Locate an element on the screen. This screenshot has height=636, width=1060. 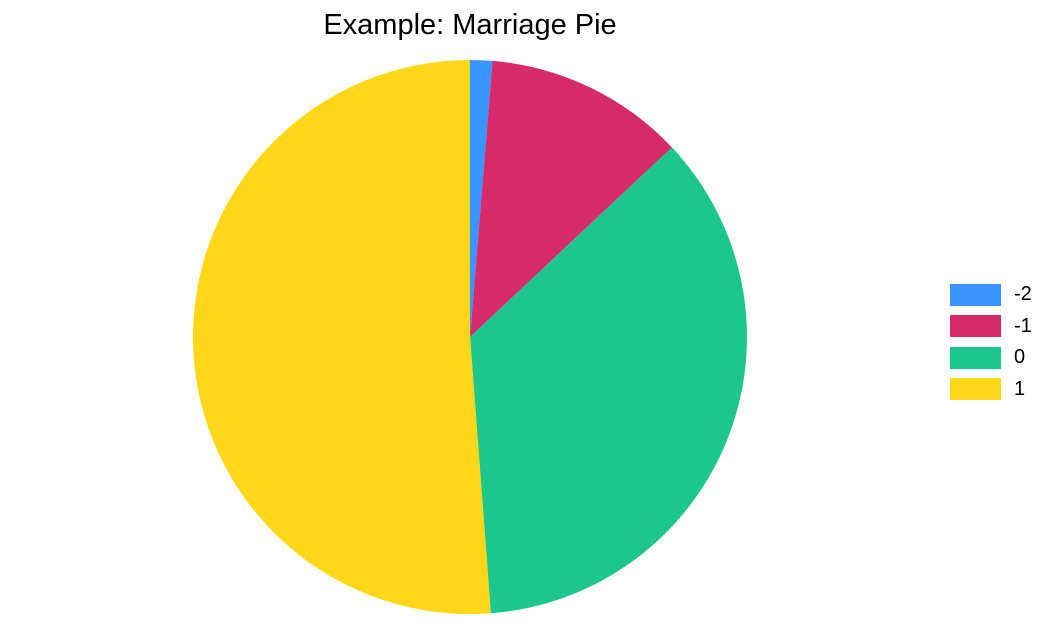
legend-label: -1 is located at coordinates (1023, 325).